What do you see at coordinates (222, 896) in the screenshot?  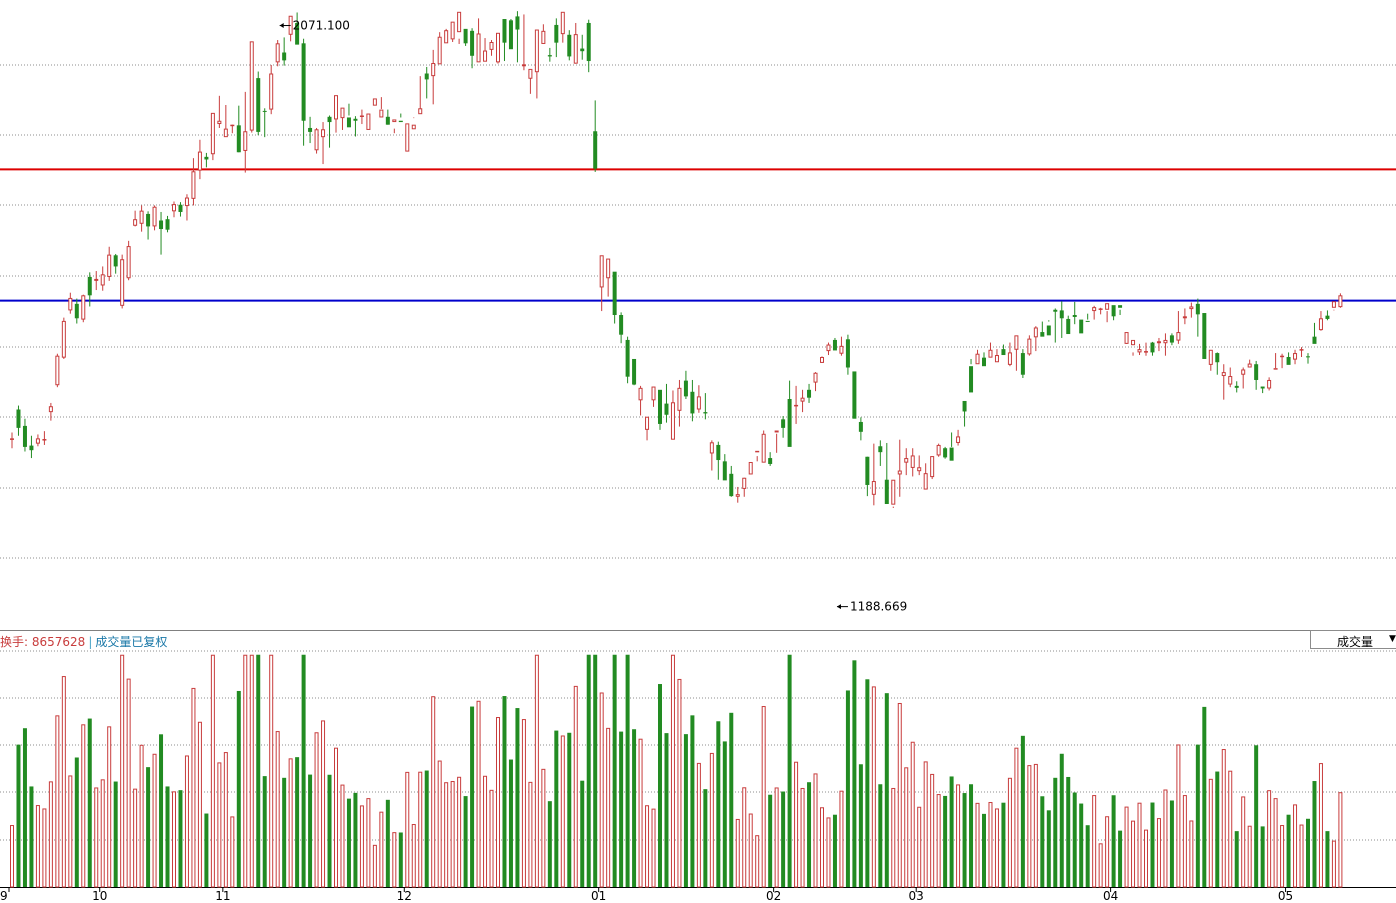 I see `x-tick-label: 11` at bounding box center [222, 896].